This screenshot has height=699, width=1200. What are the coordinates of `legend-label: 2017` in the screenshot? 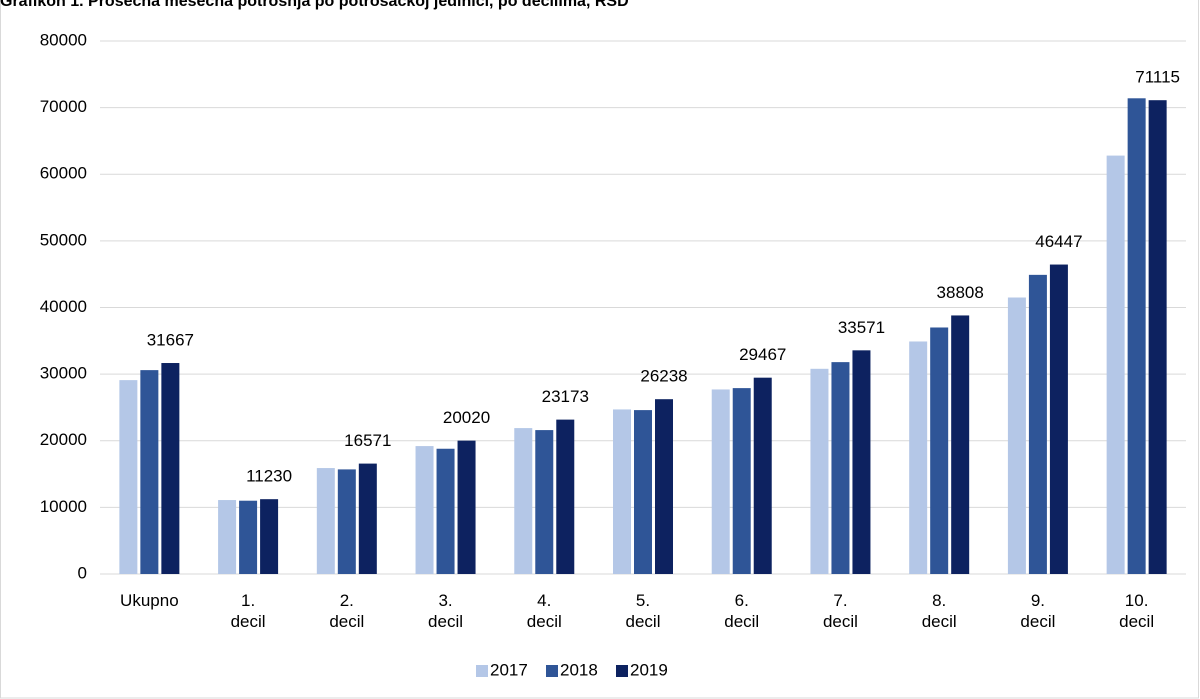 It's located at (509, 669).